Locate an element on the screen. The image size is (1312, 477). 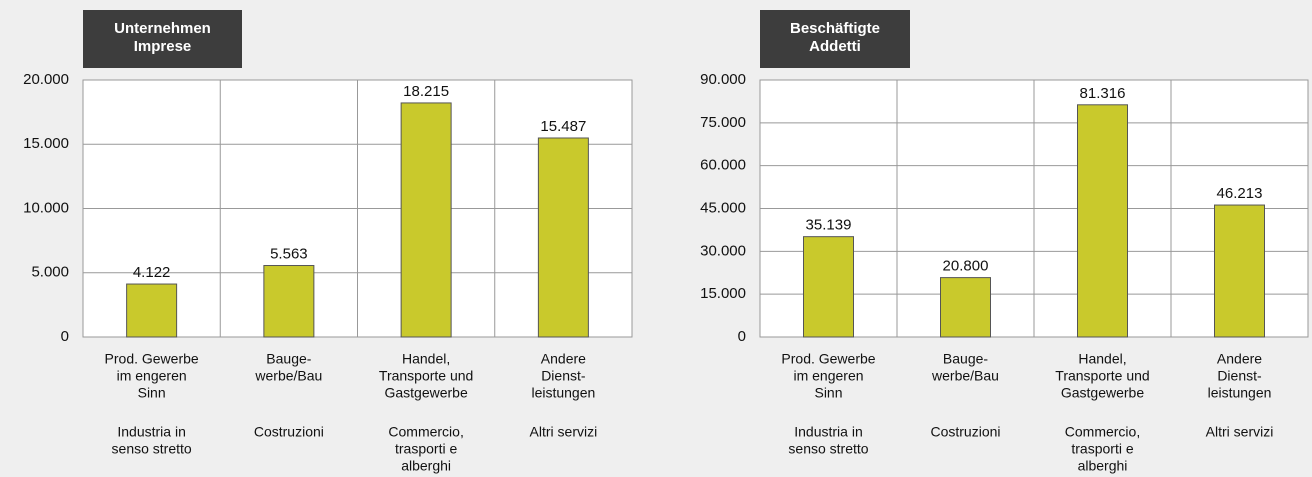
chart-title: Imprese is located at coordinates (163, 46).